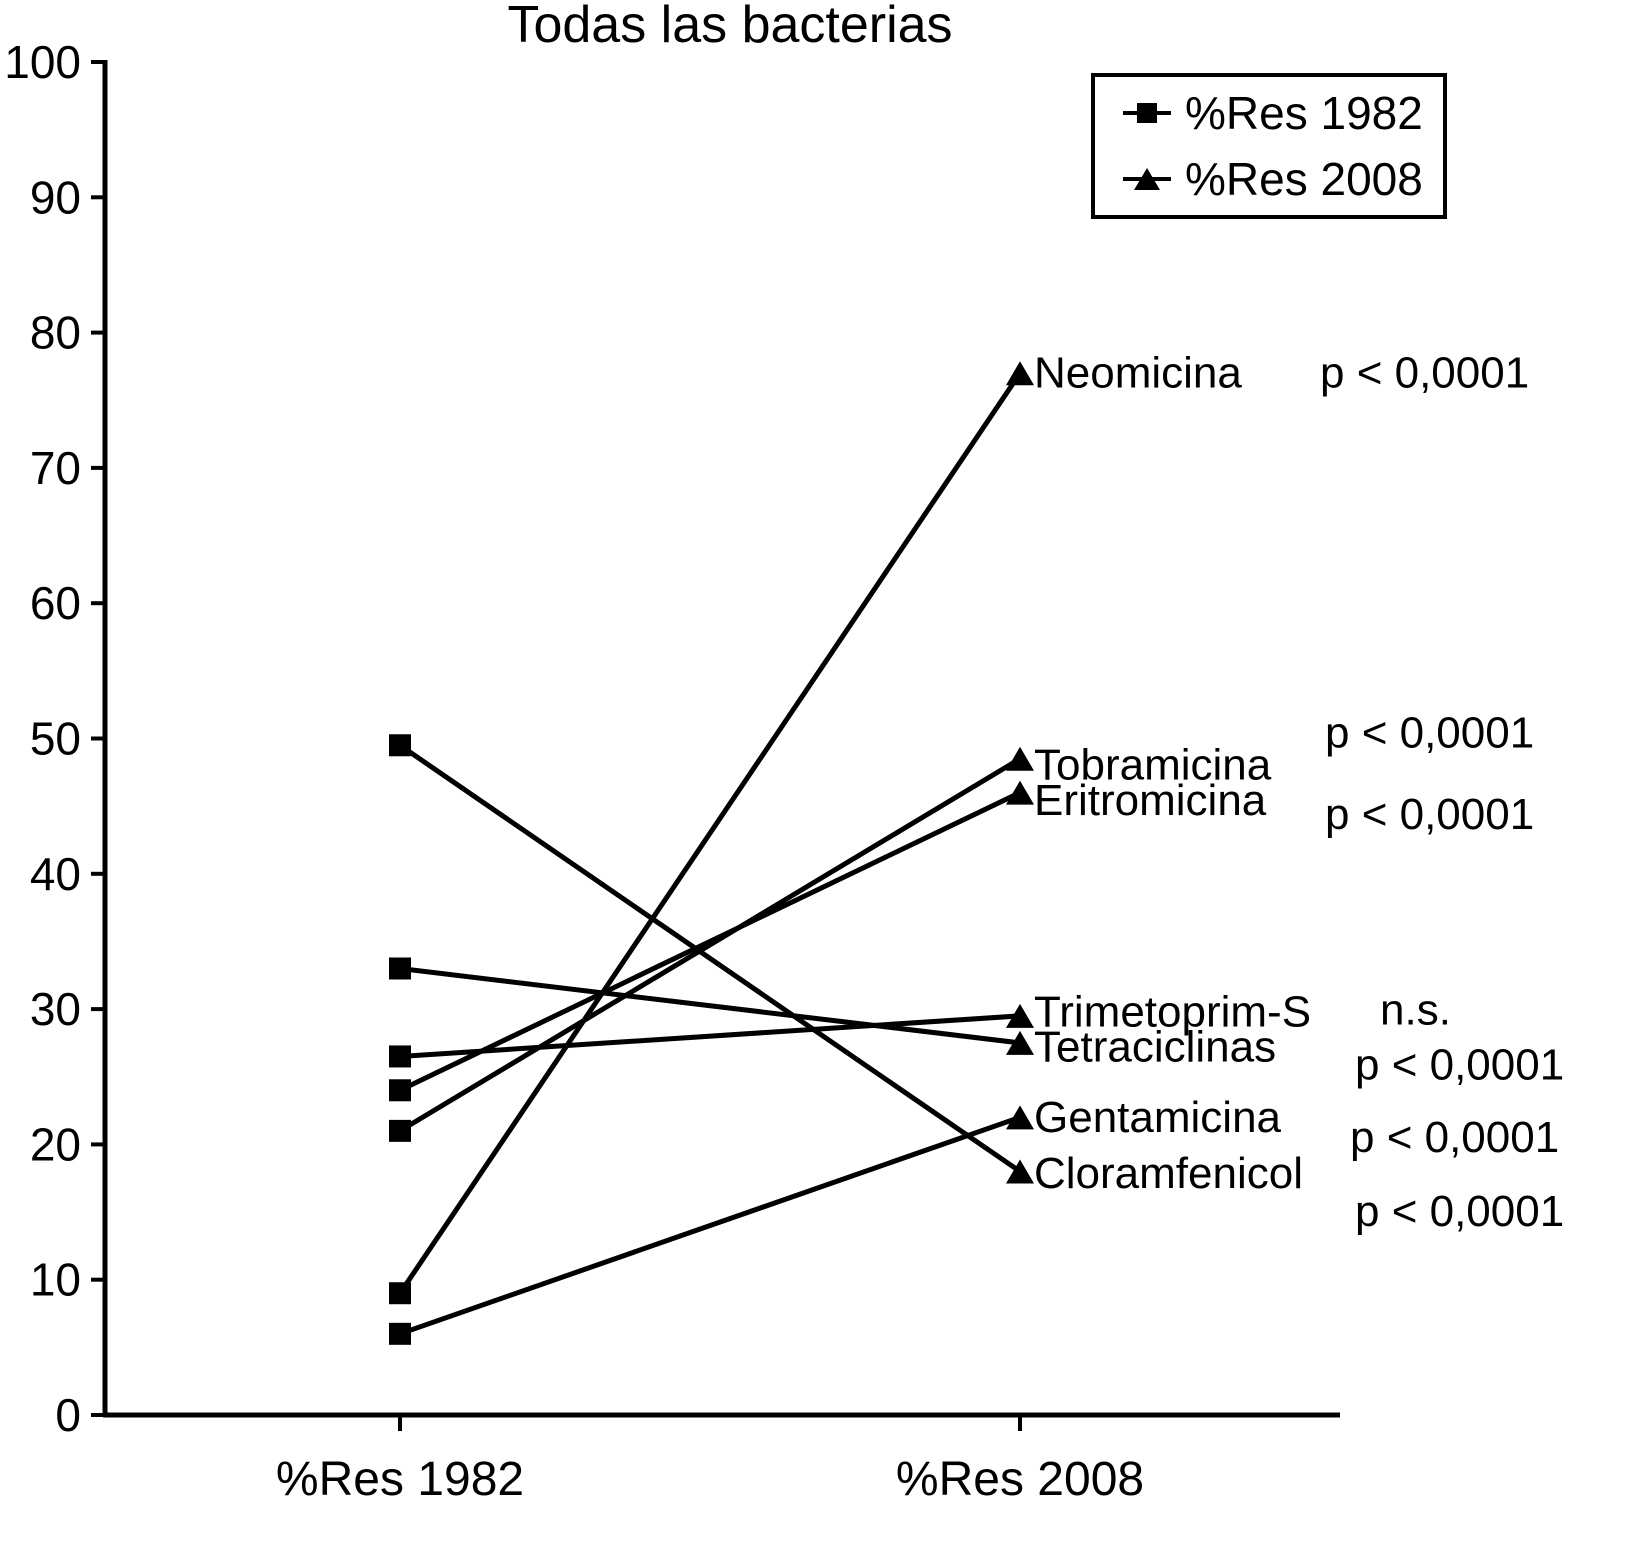  What do you see at coordinates (1147, 179) in the screenshot?
I see `legend-triangle-icon` at bounding box center [1147, 179].